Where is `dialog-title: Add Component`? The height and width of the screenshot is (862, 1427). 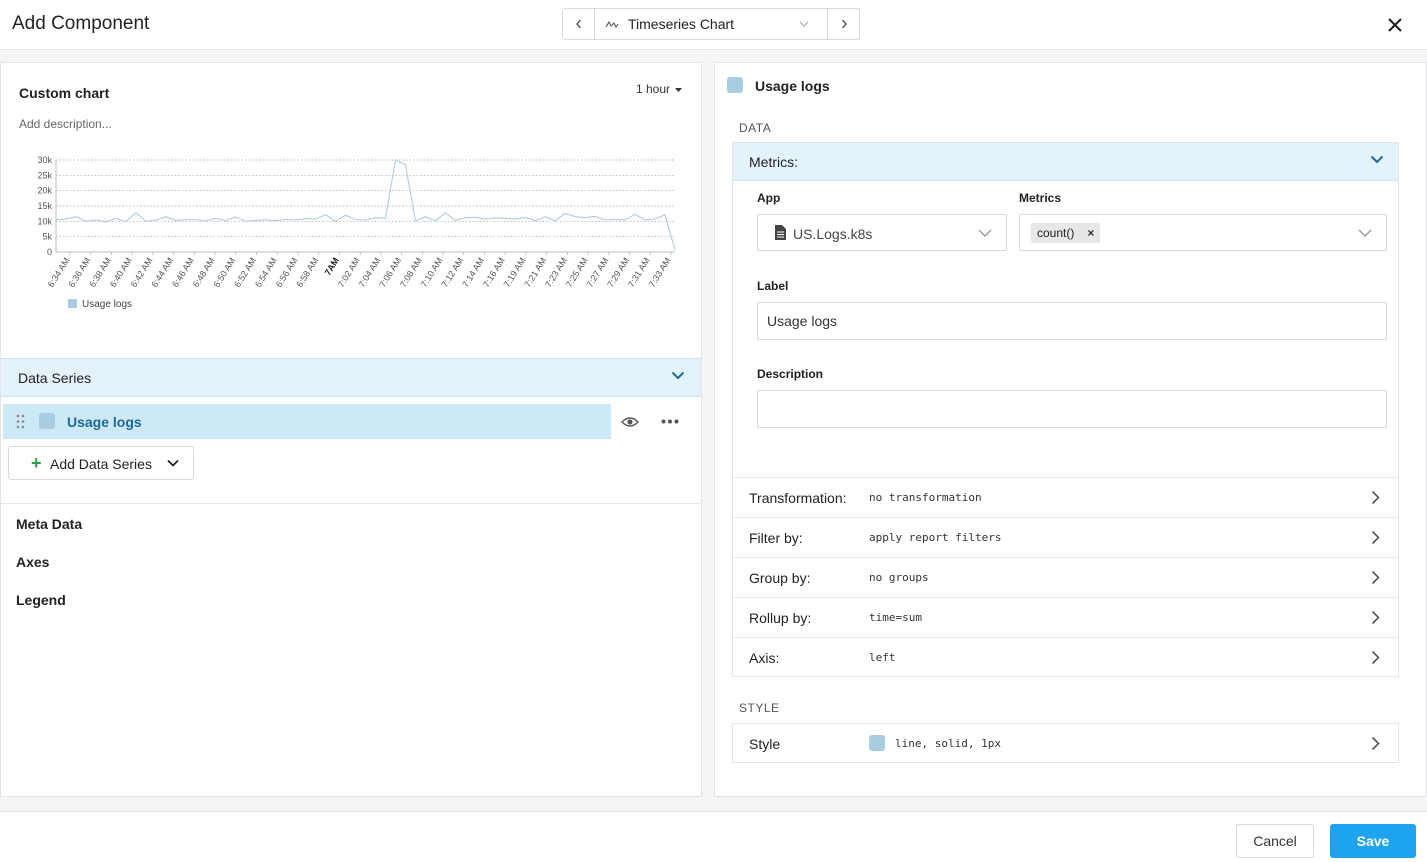 dialog-title: Add Component is located at coordinates (81, 23).